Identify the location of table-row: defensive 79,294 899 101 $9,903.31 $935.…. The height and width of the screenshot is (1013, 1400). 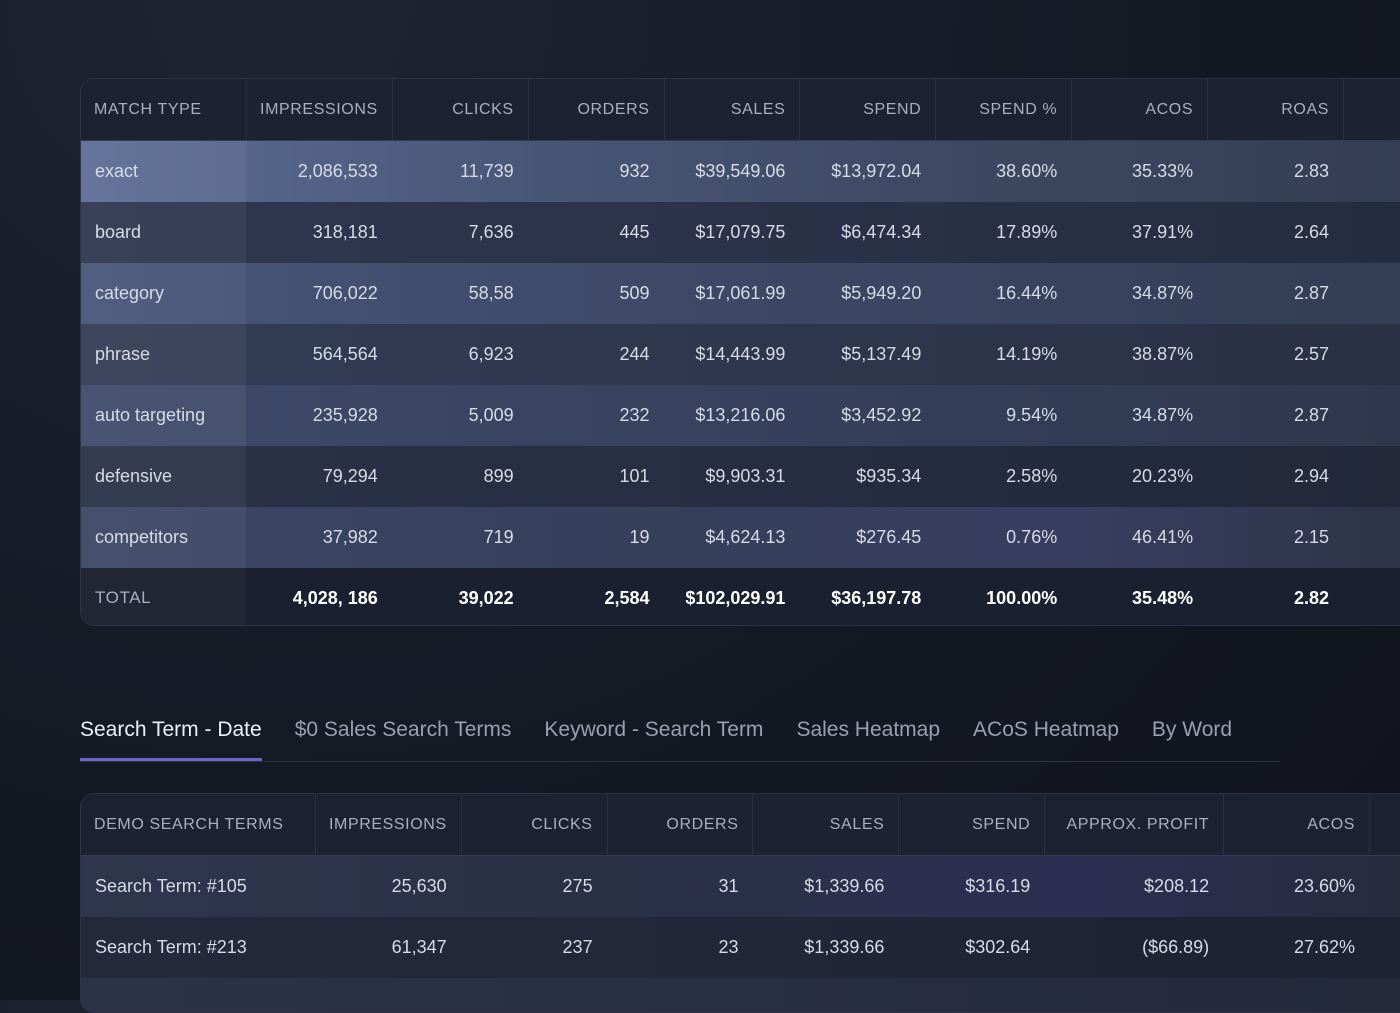
(740, 476).